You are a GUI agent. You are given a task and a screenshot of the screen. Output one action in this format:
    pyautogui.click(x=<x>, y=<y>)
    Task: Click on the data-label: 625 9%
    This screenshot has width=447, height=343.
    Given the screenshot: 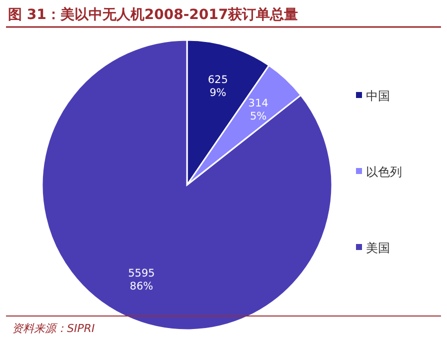 What is the action you would take?
    pyautogui.click(x=218, y=86)
    